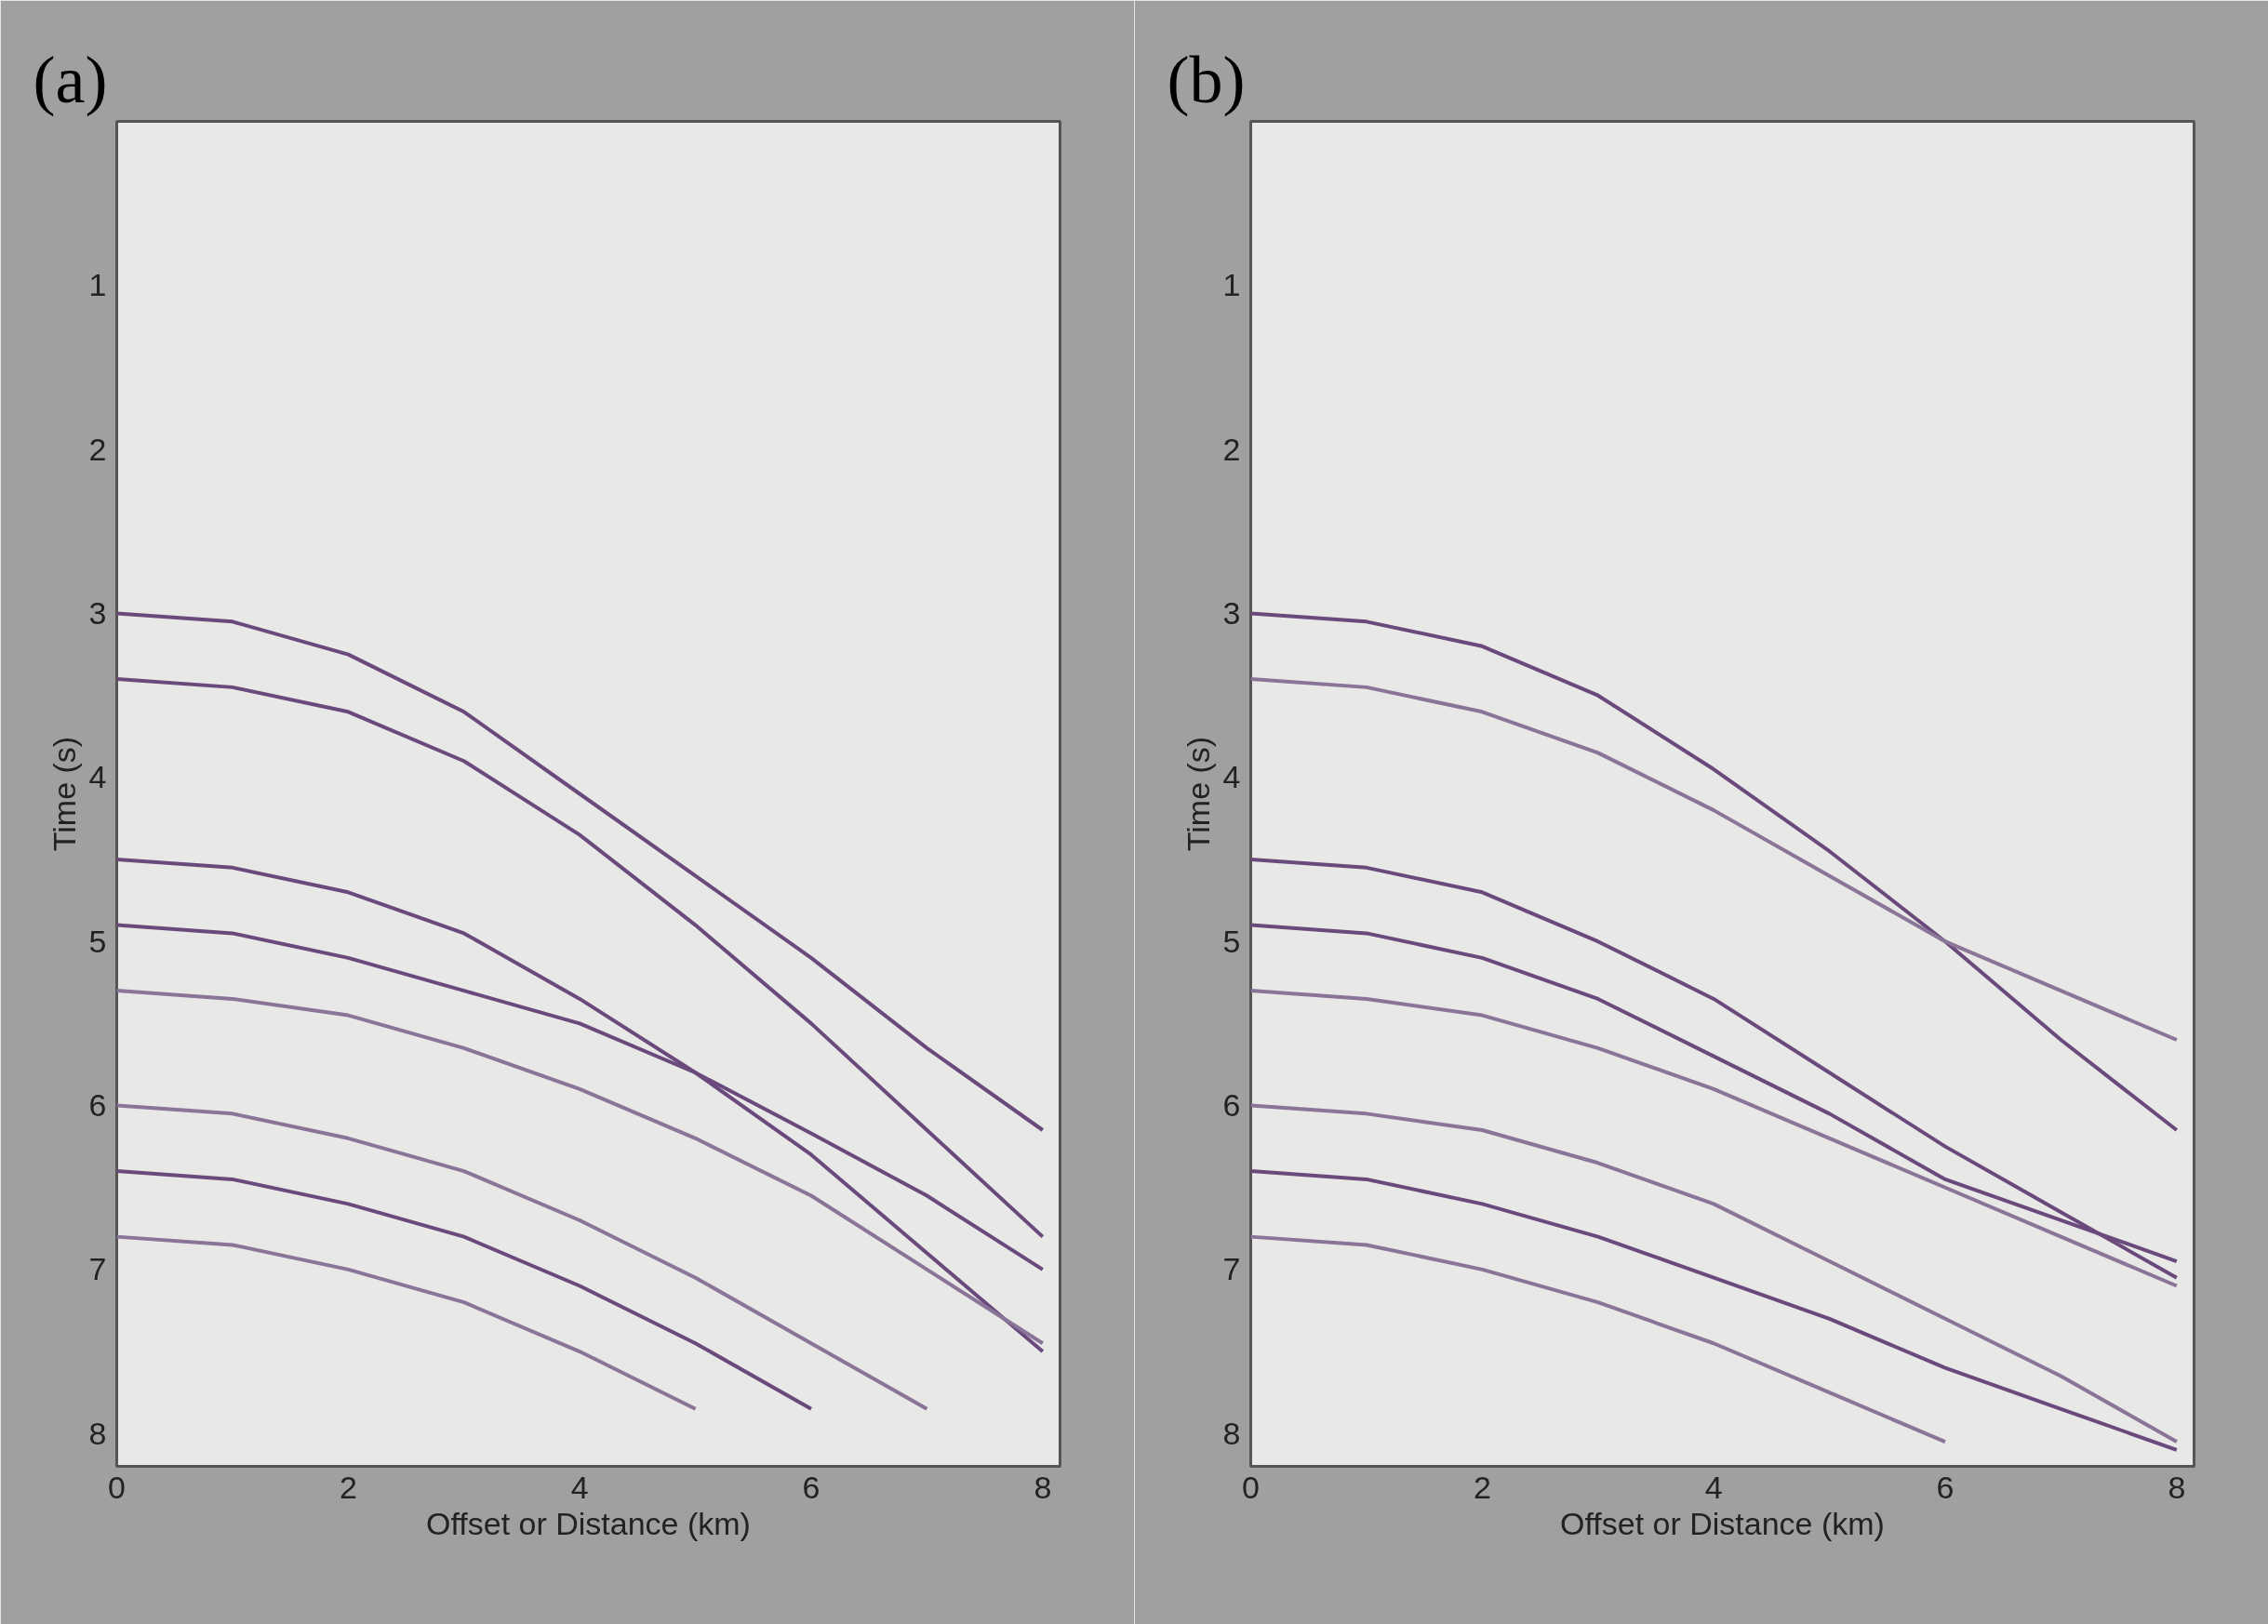 Image resolution: width=2268 pixels, height=1624 pixels. I want to click on chart-title: (b), so click(1206, 79).